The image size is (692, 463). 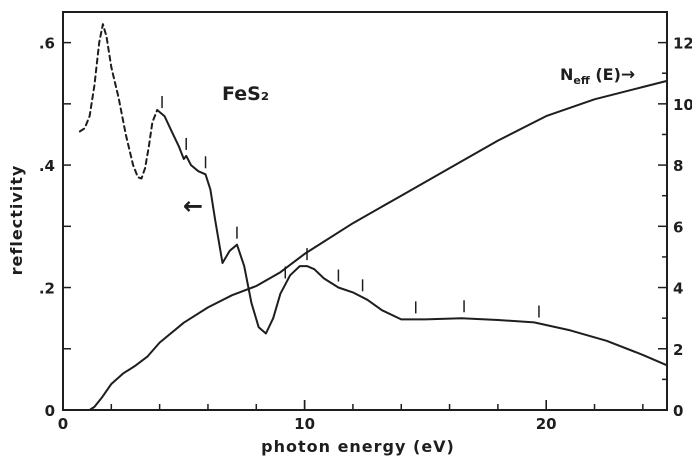 What do you see at coordinates (682, 105) in the screenshot?
I see `y2-tick-label: 10` at bounding box center [682, 105].